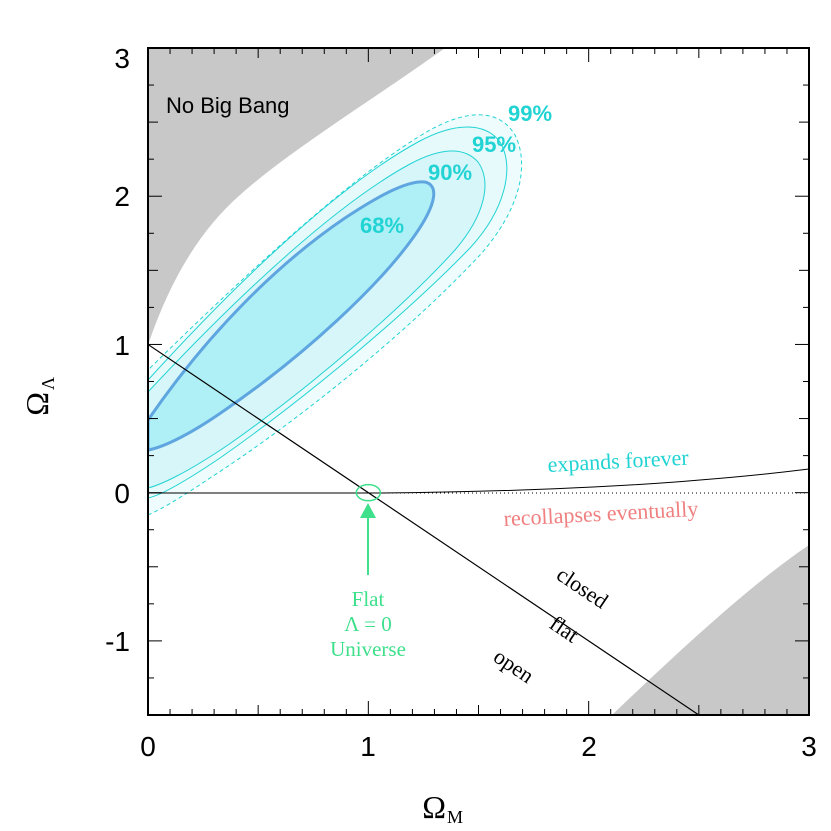  What do you see at coordinates (589, 746) in the screenshot?
I see `x-tick-label: 2` at bounding box center [589, 746].